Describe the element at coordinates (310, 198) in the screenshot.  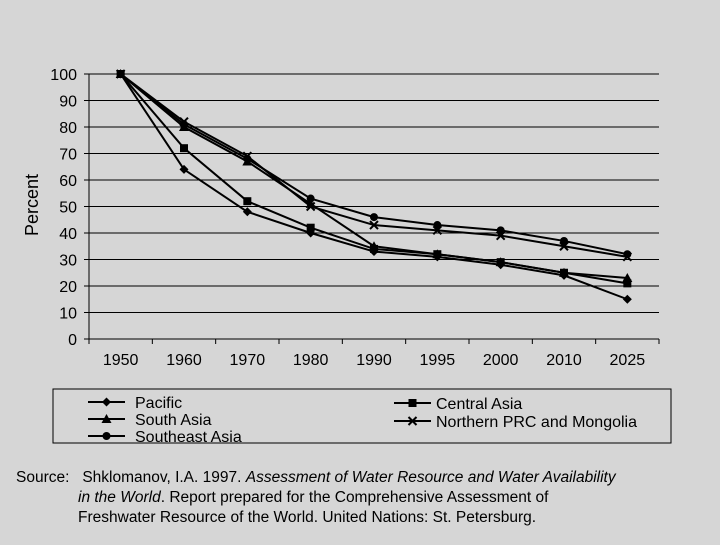
I see `point-southeast-asia-1980` at that location.